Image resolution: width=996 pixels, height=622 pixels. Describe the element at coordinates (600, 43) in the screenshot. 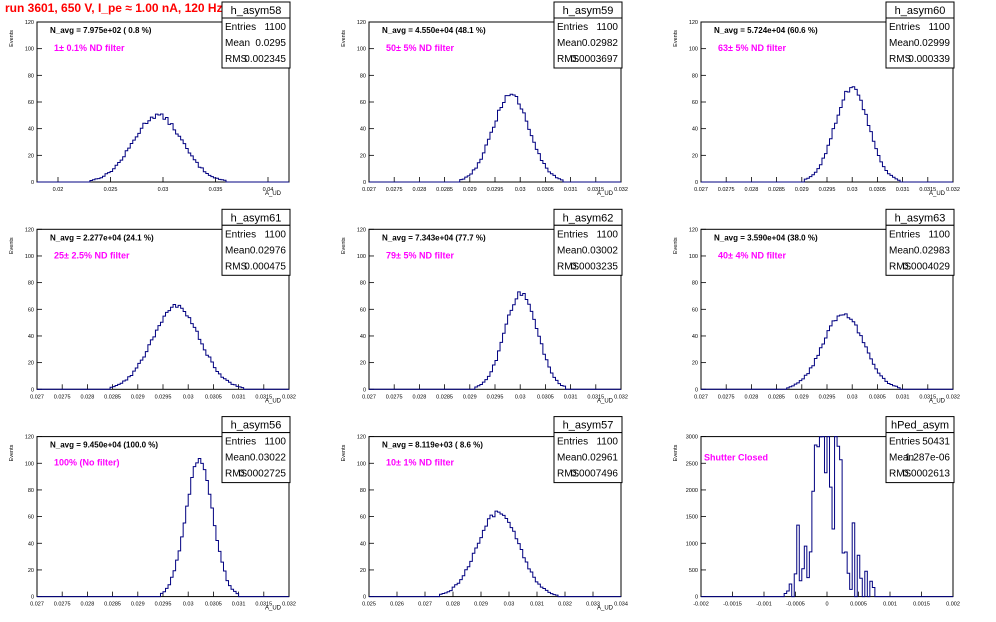

I see `stats-mean-value: 0.02982` at that location.